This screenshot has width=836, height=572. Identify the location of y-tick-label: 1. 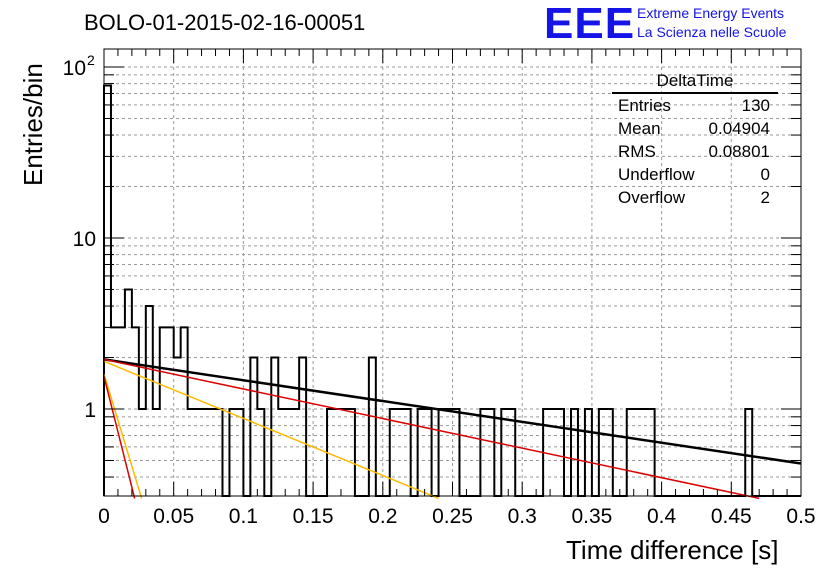
(90, 410).